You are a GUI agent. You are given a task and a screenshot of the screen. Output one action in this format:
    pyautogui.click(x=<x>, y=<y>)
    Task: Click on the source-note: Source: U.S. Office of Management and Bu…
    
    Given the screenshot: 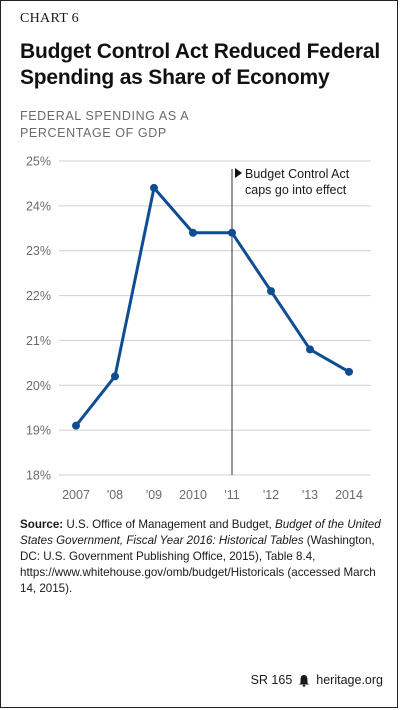 What is the action you would take?
    pyautogui.click(x=202, y=557)
    